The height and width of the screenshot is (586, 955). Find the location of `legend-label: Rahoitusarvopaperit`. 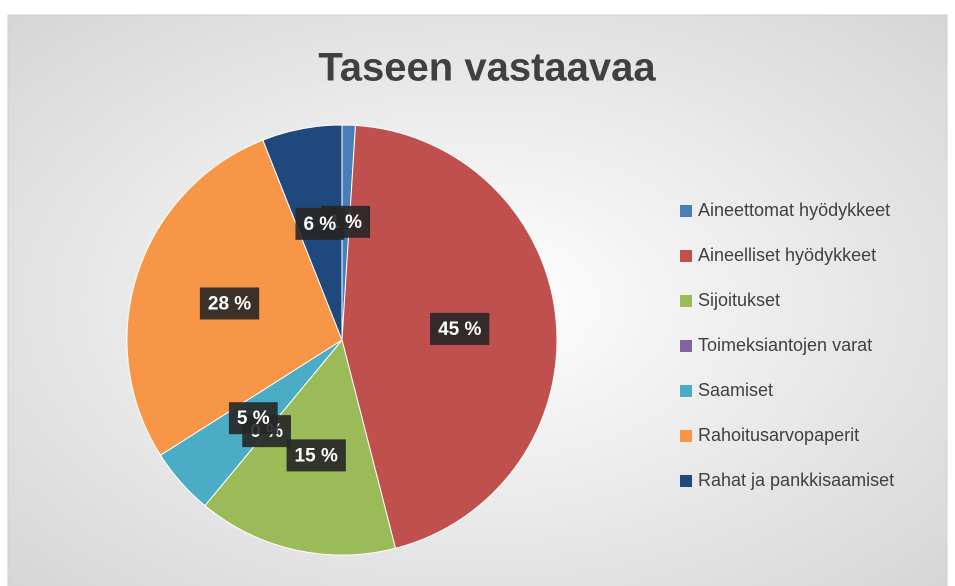

legend-label: Rahoitusarvopaperit is located at coordinates (778, 435).